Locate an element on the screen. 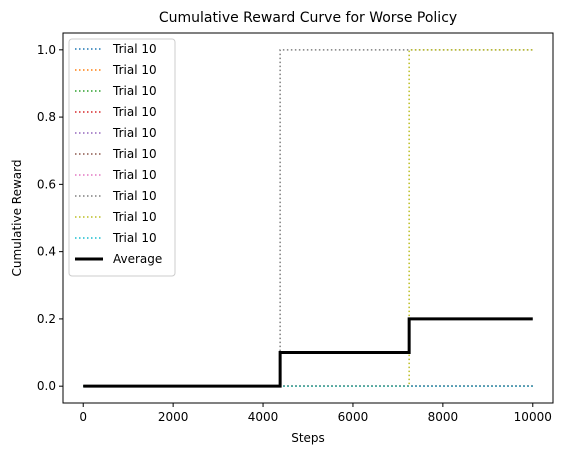  x-tick-label: 10000 is located at coordinates (533, 417).